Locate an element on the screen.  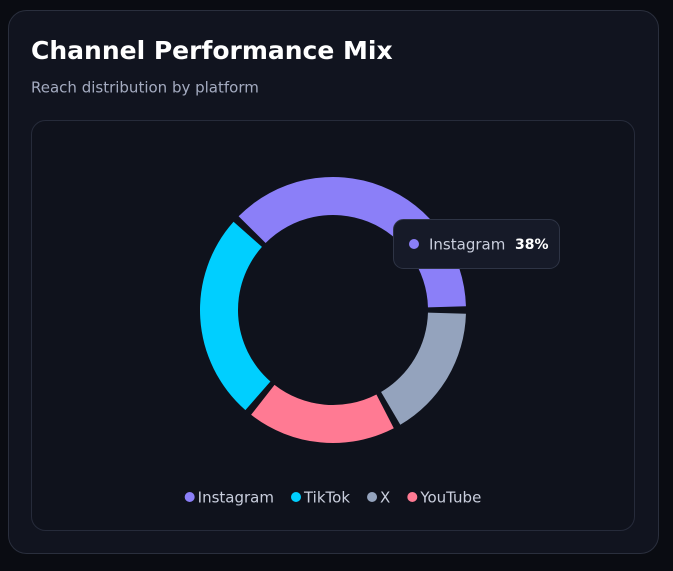
legend-label: X is located at coordinates (385, 498).